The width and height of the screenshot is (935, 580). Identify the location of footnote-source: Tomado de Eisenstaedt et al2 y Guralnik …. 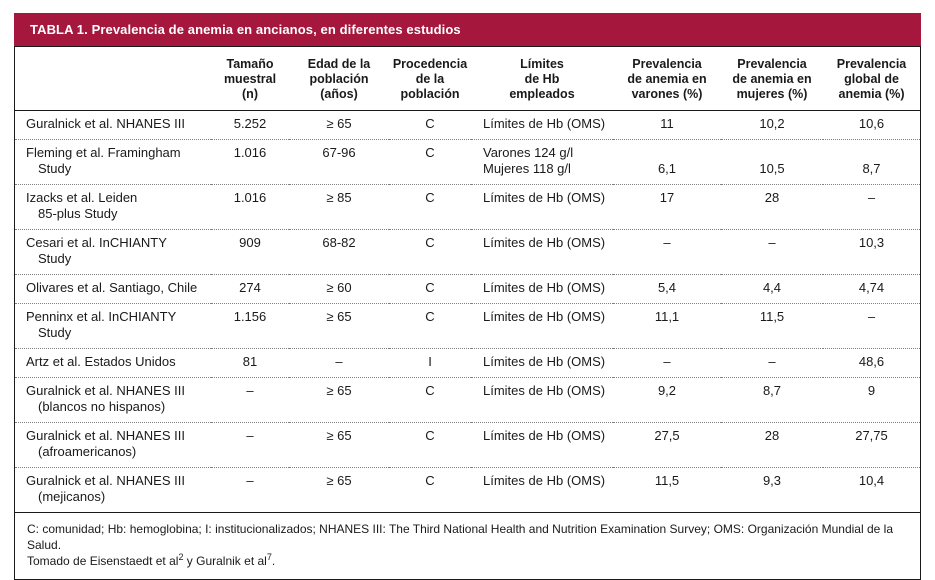
(466, 561).